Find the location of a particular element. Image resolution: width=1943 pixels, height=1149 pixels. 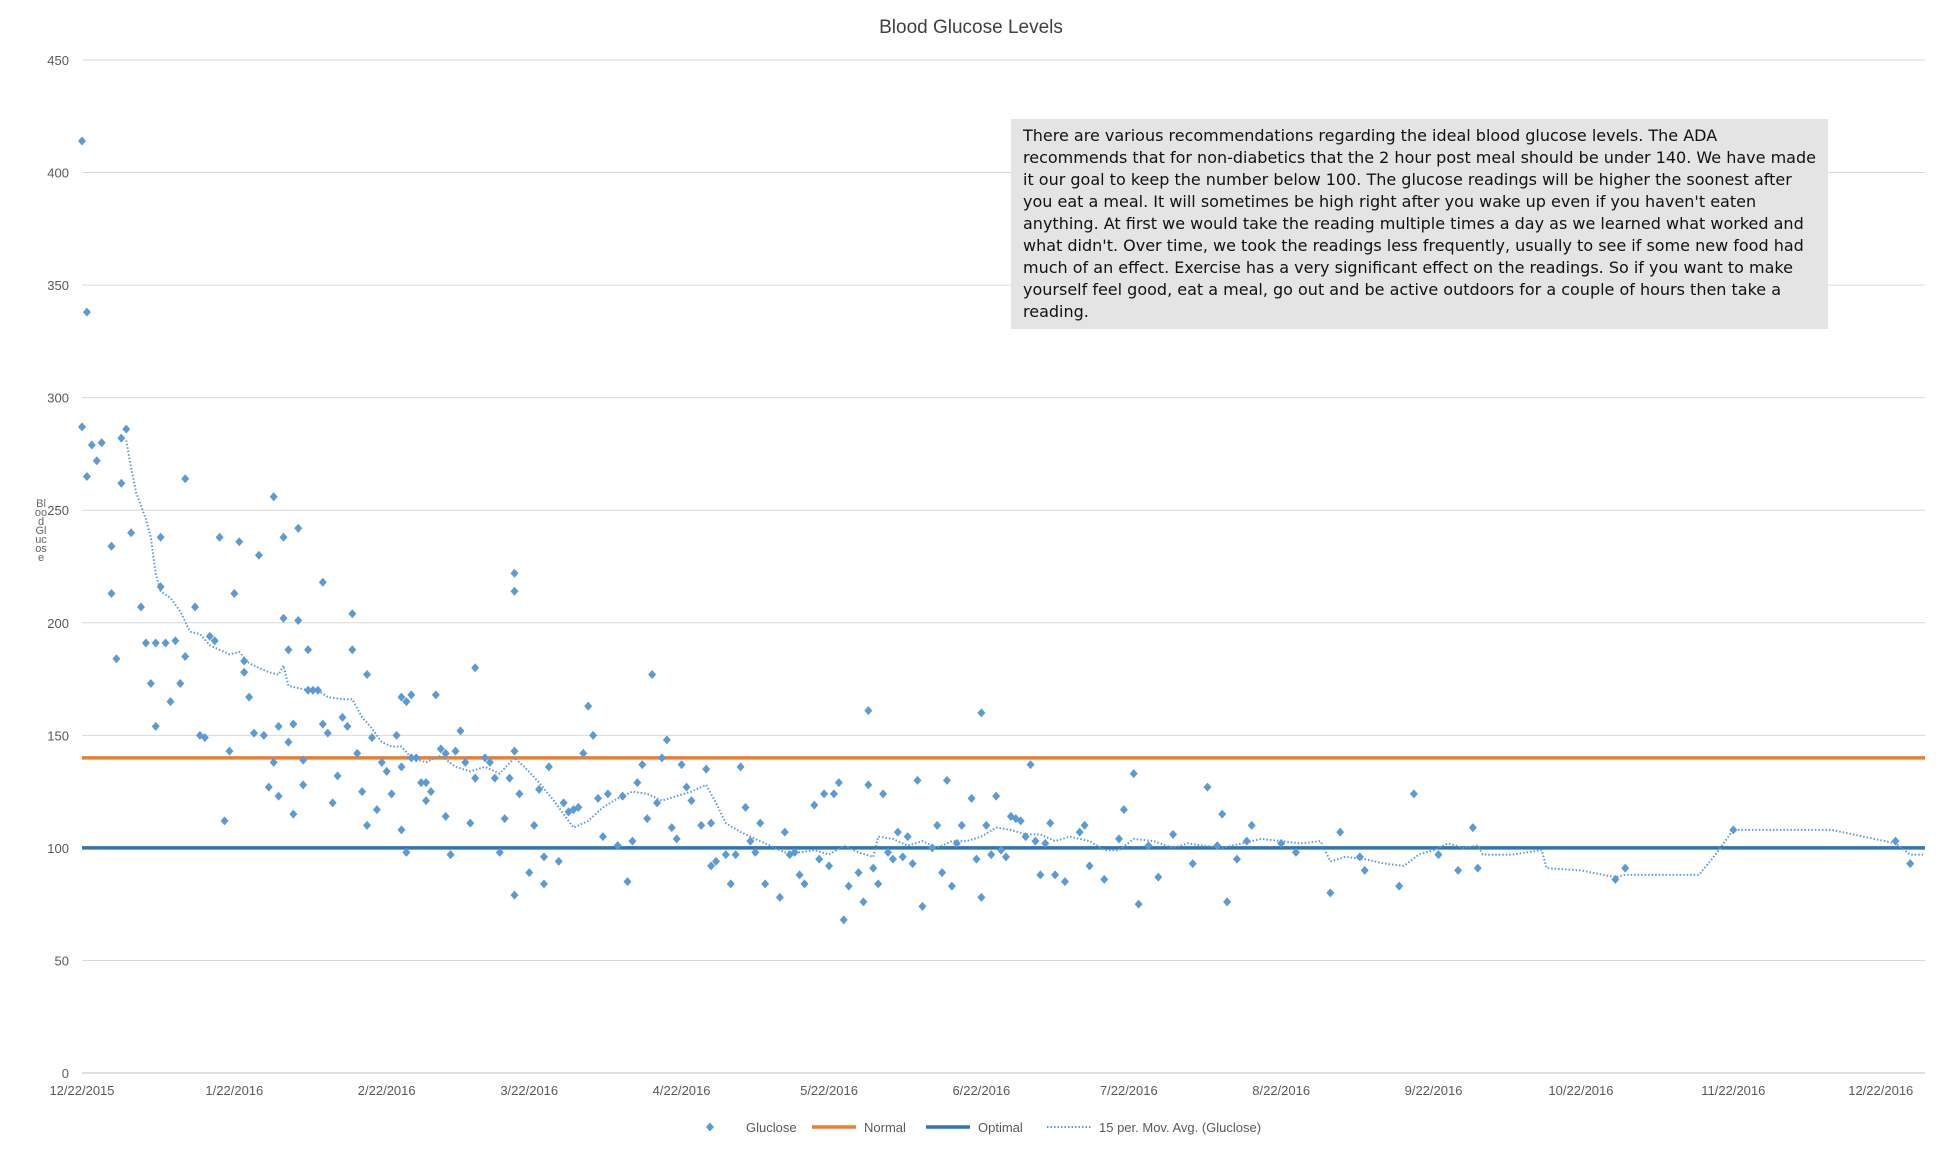

y-tick-label: 0 is located at coordinates (65, 1073).